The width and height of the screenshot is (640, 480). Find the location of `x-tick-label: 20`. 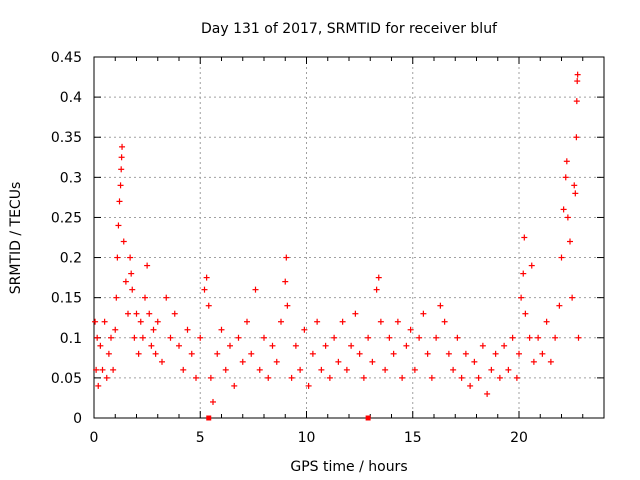

x-tick-label: 20 is located at coordinates (519, 438).